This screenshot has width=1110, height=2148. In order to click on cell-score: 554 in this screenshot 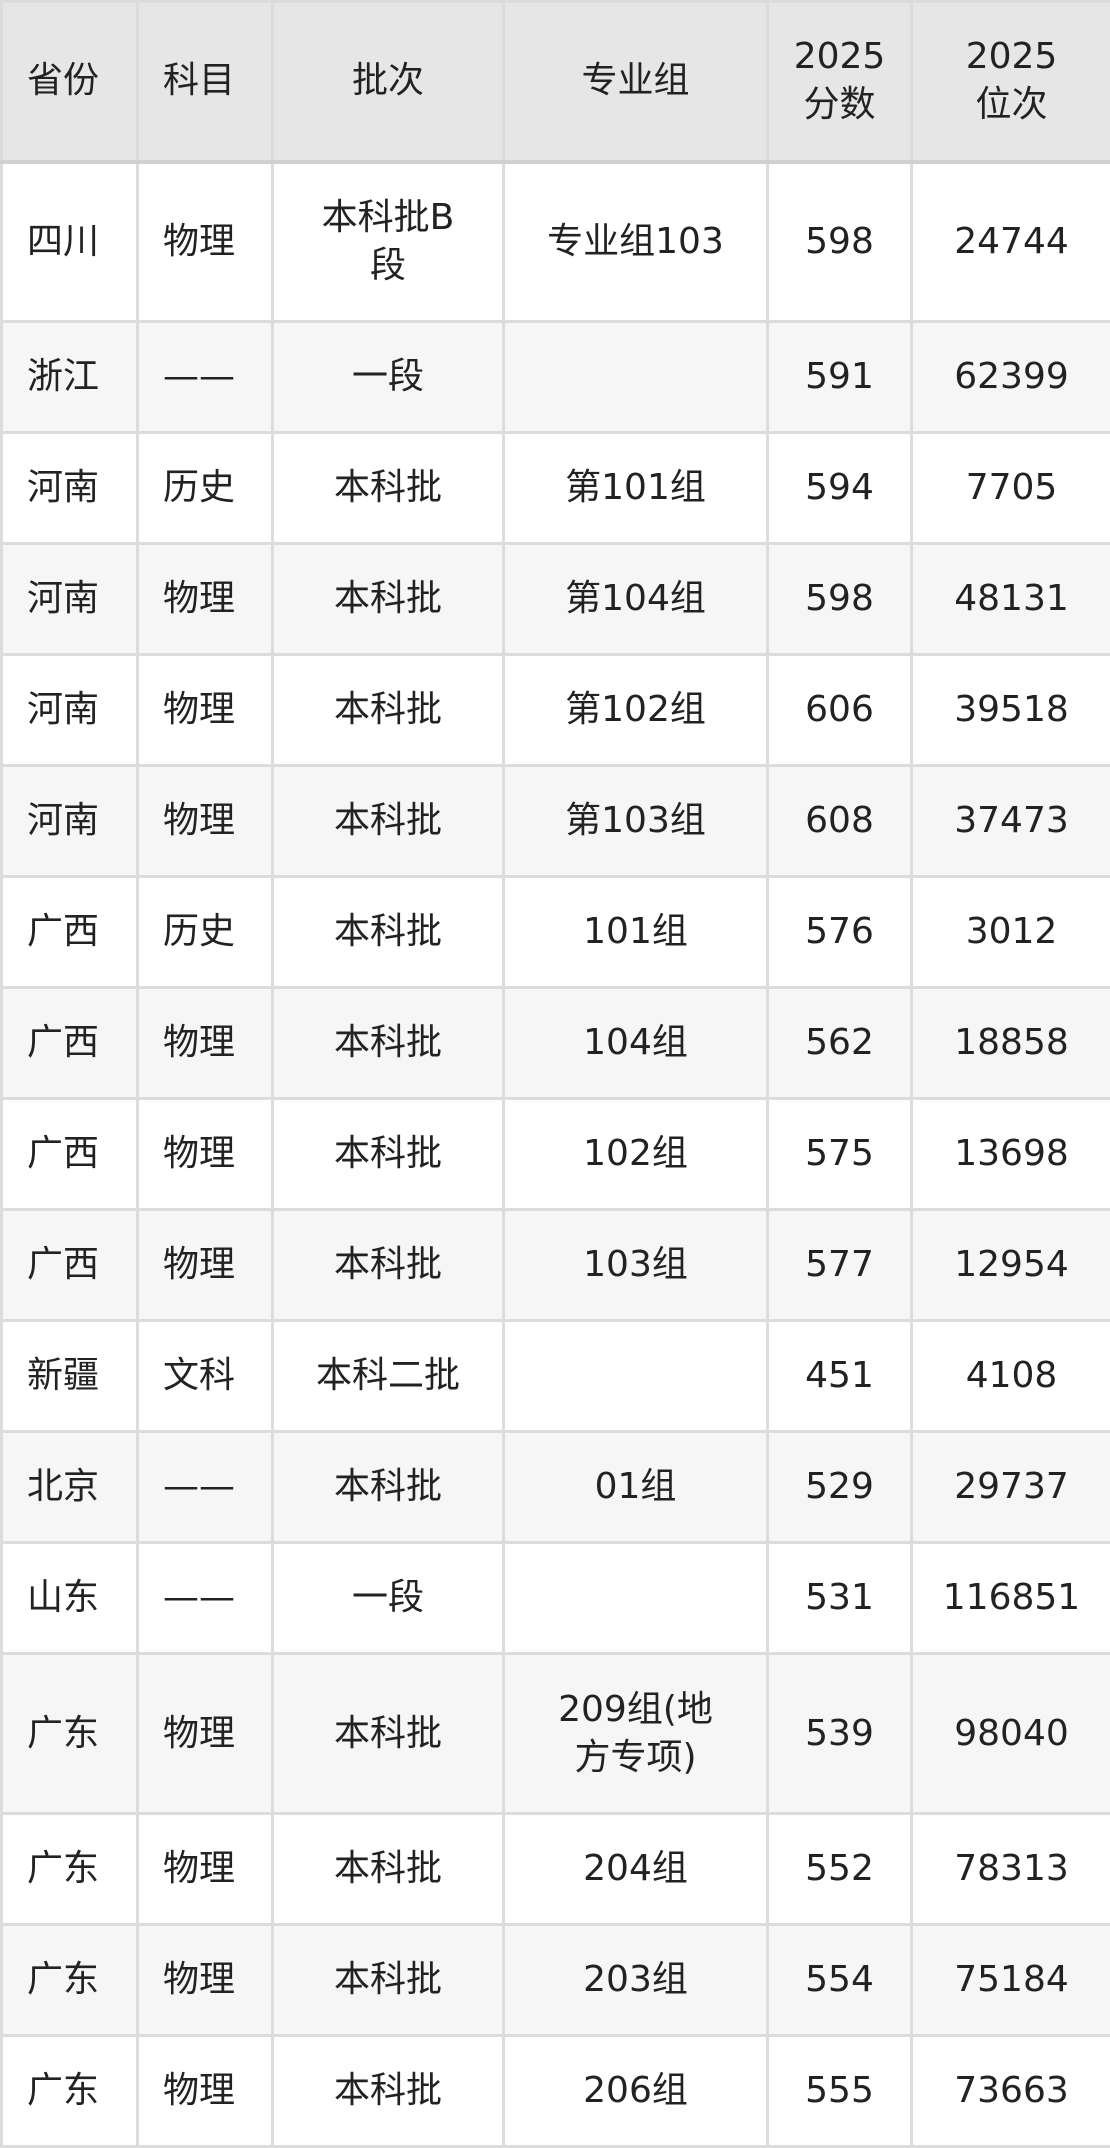, I will do `click(840, 1980)`.